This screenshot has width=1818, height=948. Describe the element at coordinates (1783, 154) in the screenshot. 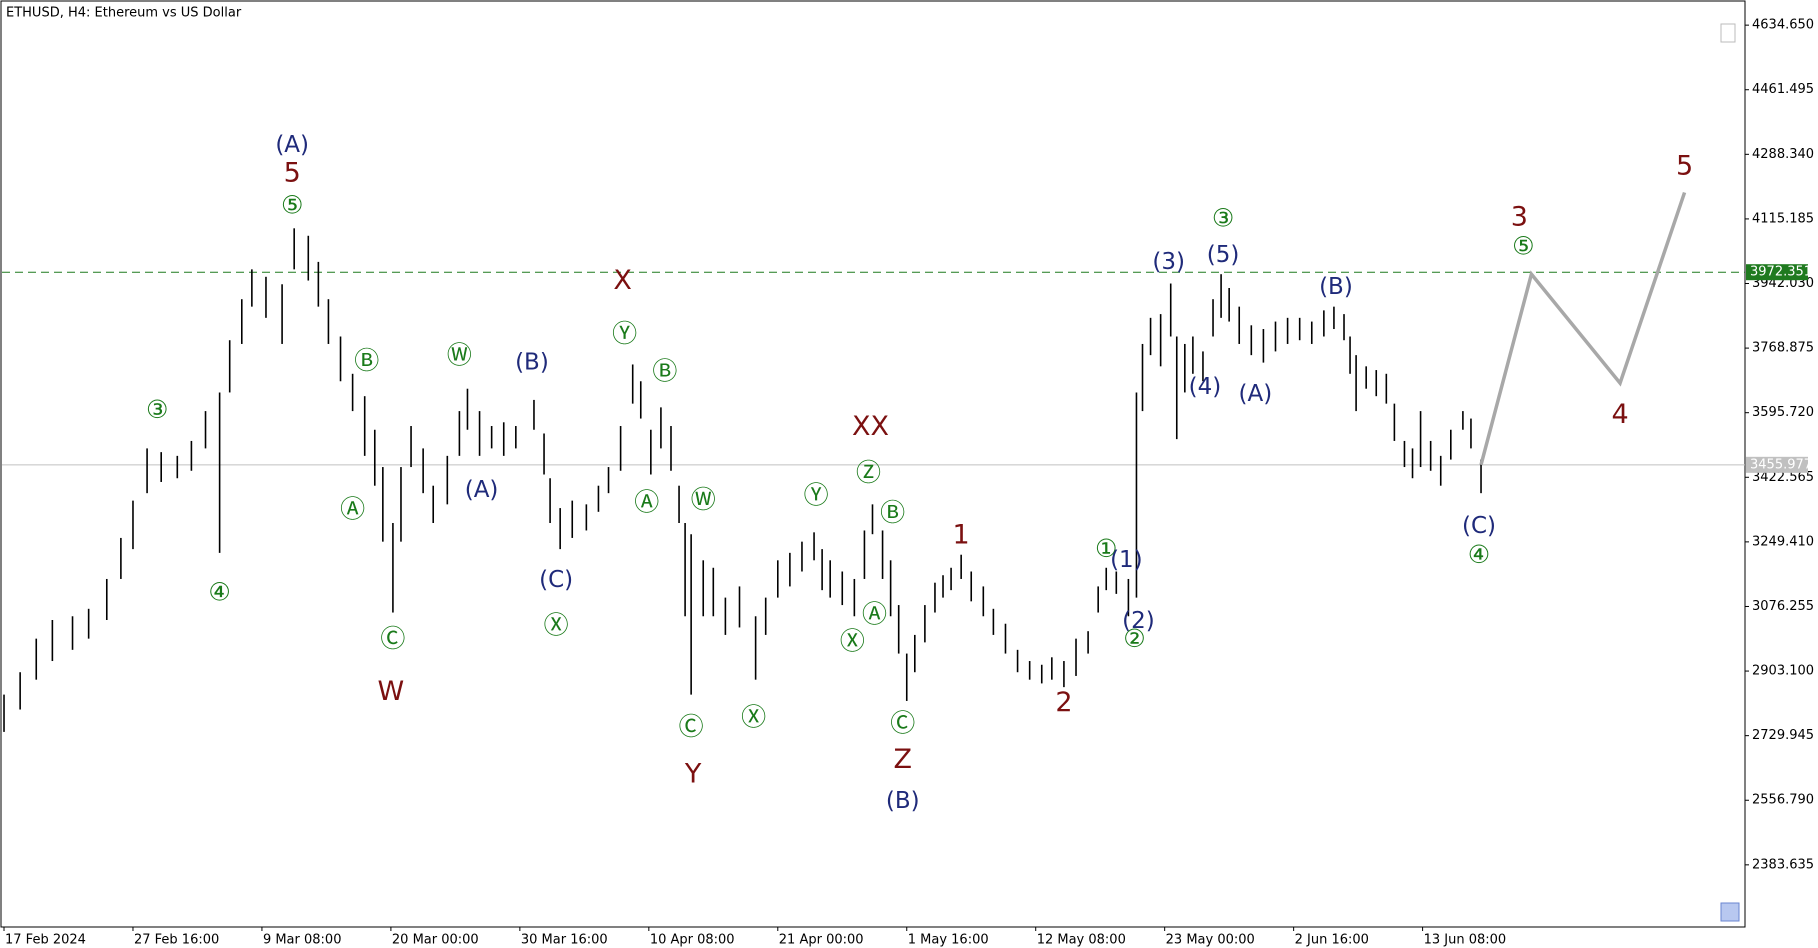

I see `y-tick-label: 4288.340` at that location.